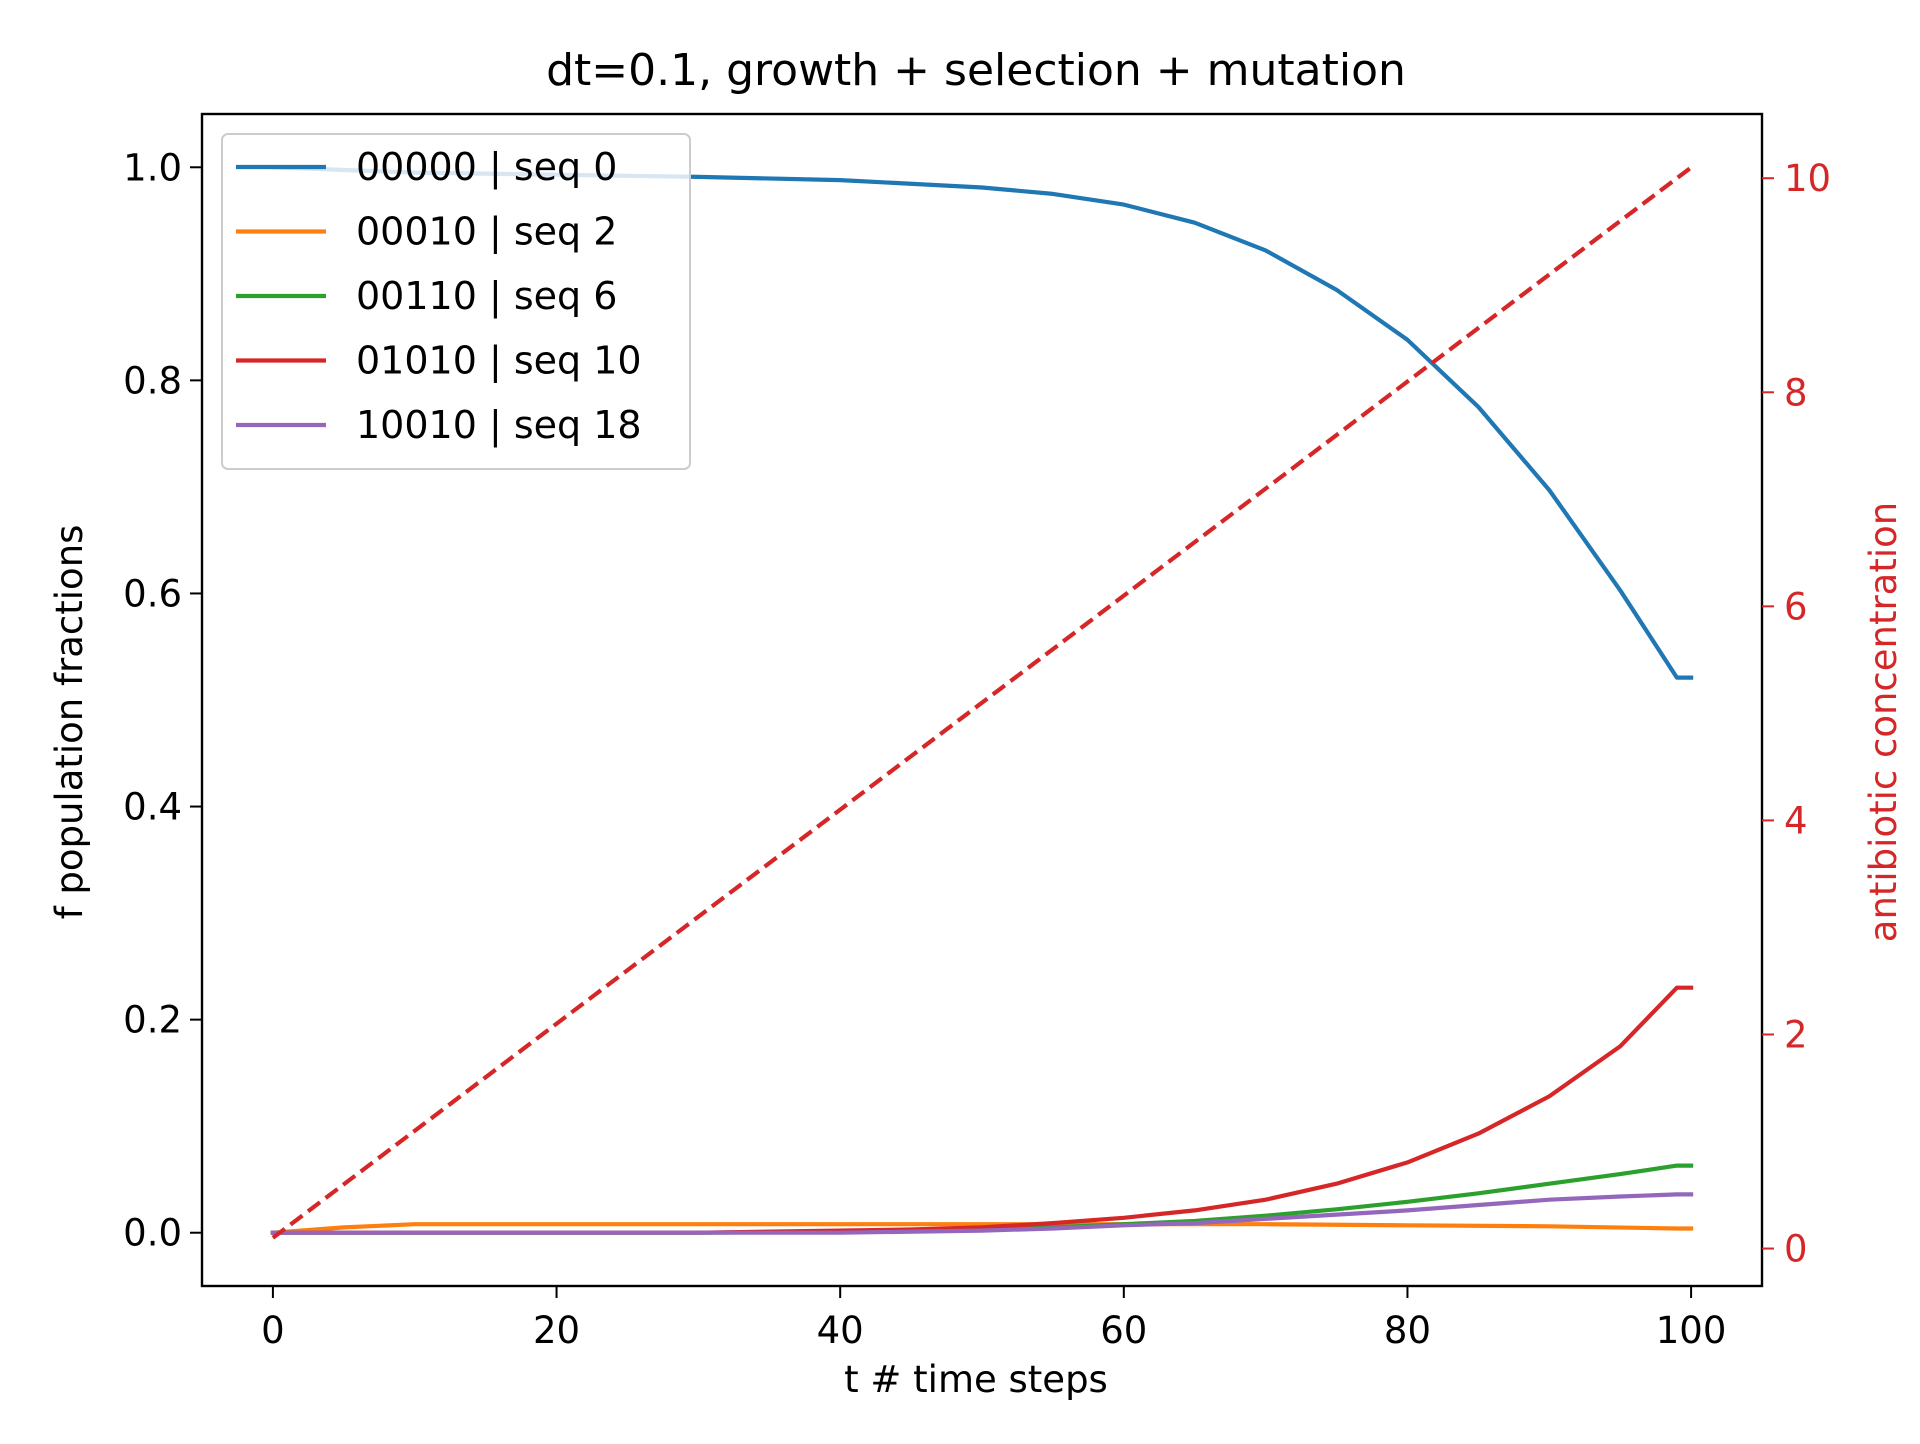 Image resolution: width=1920 pixels, height=1444 pixels. Describe the element at coordinates (499, 425) in the screenshot. I see `legend-label-4: 10010 | seq 18` at that location.